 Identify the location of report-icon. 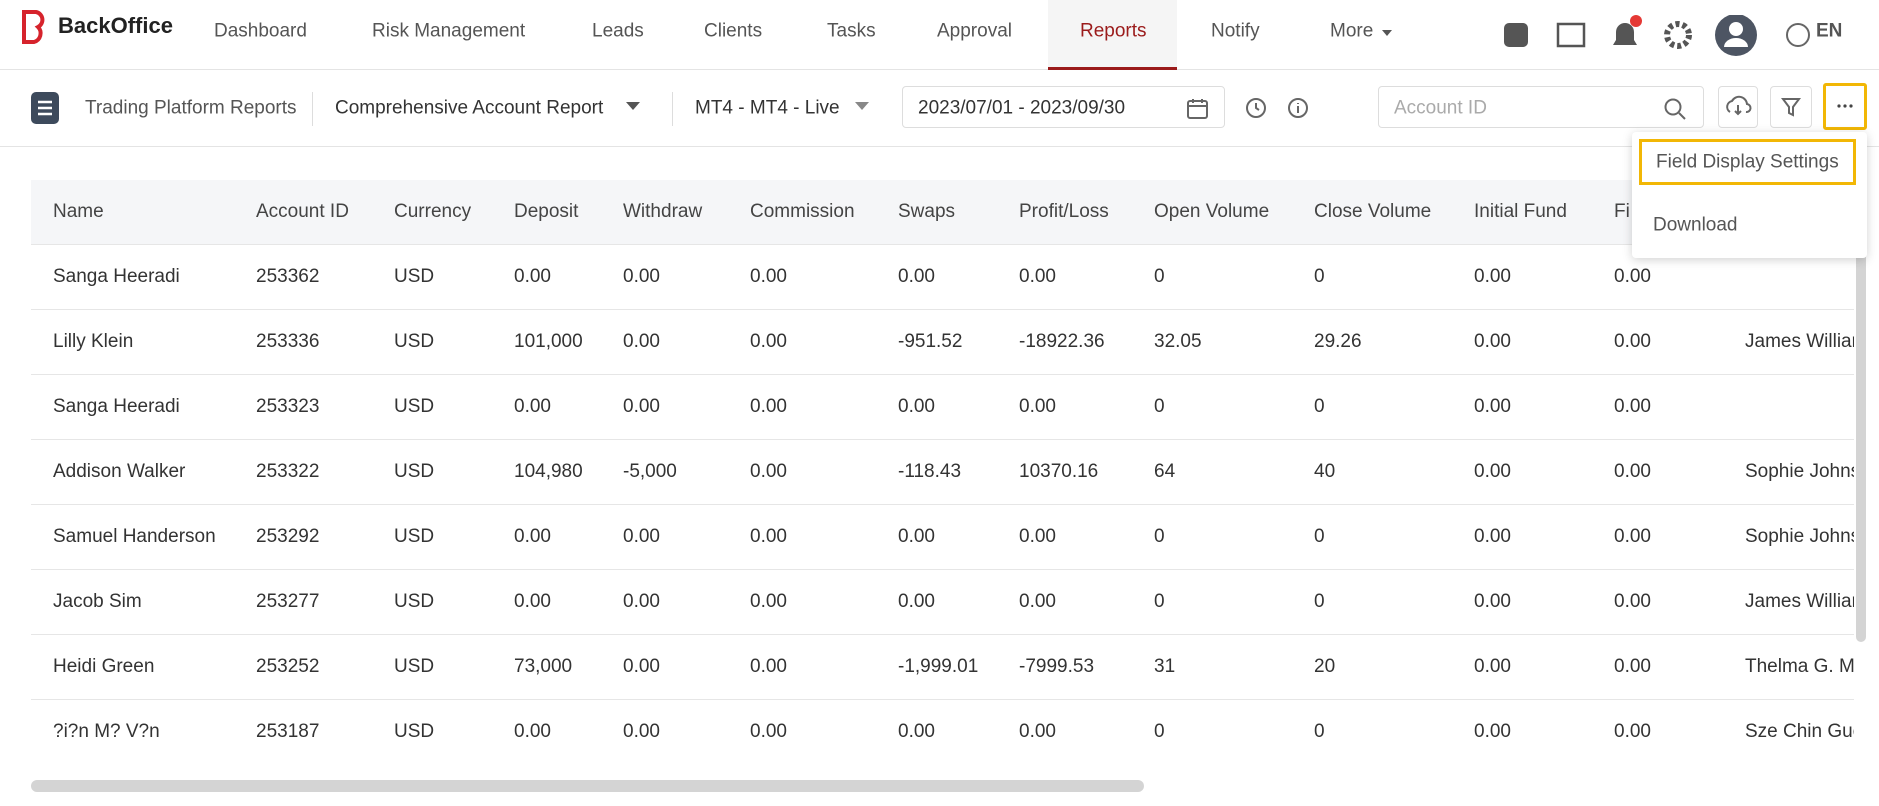
(45, 108).